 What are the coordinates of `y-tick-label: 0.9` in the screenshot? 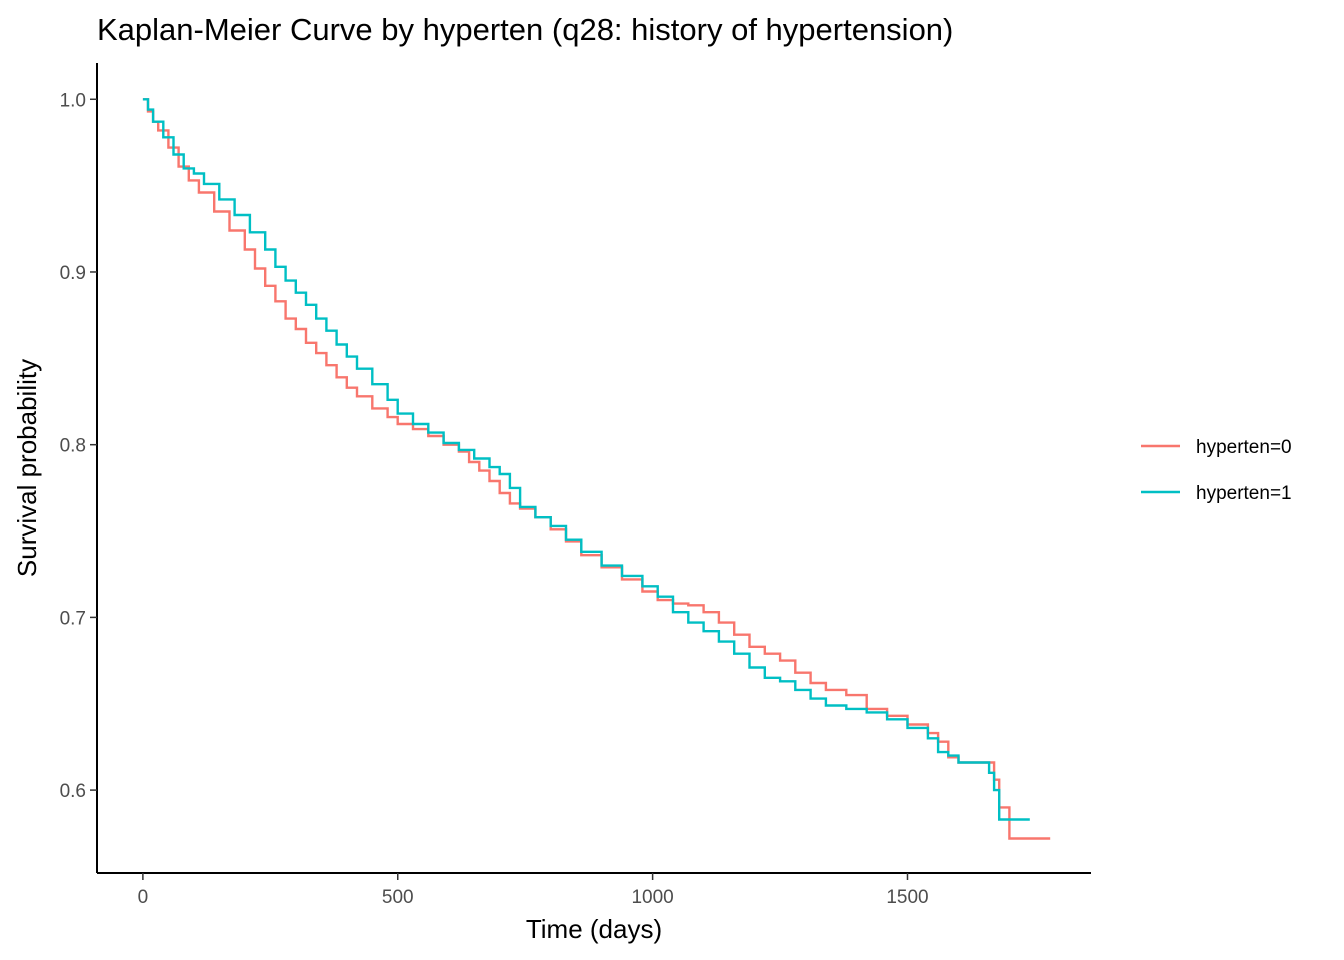 It's located at (73, 273).